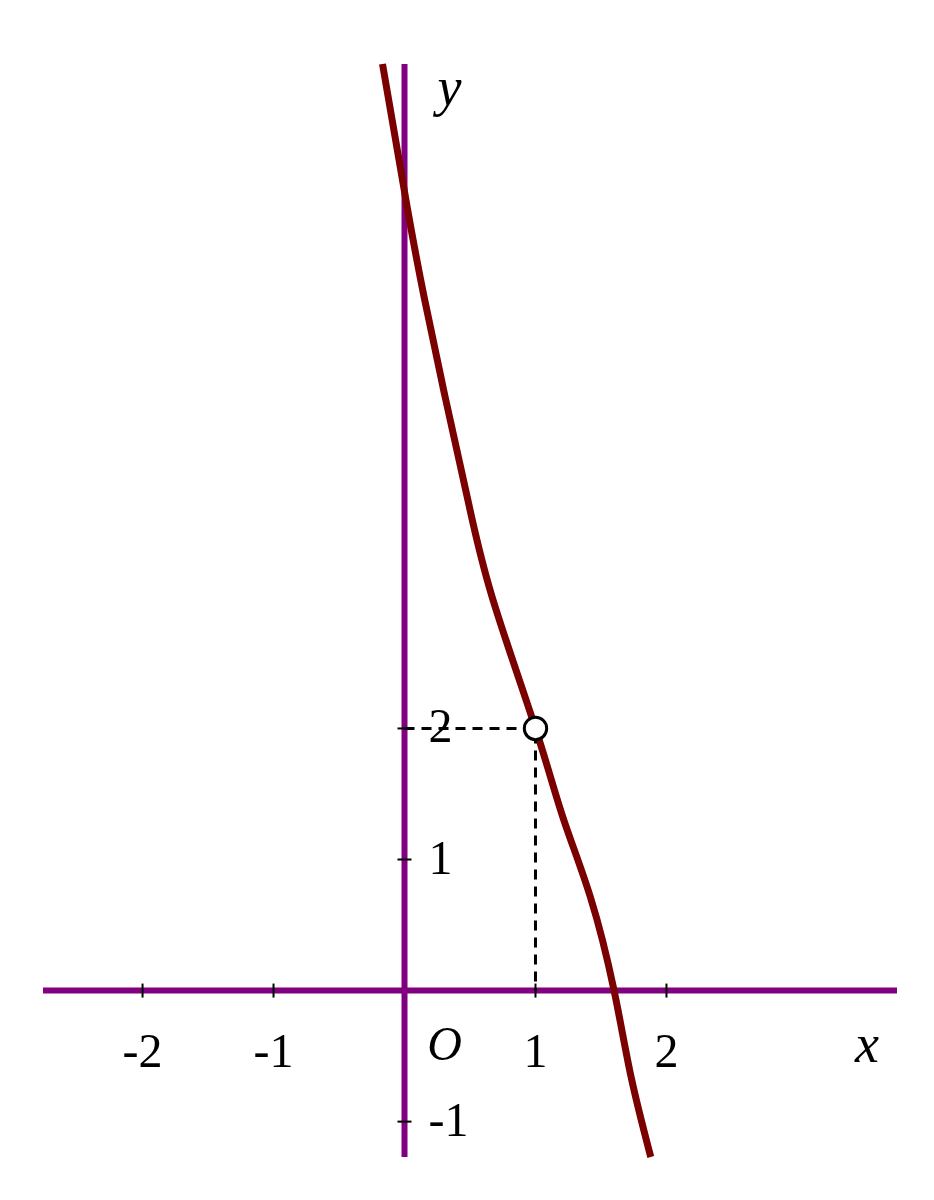 This screenshot has height=1200, width=934. Describe the element at coordinates (444, 1043) in the screenshot. I see `annotation: O` at that location.